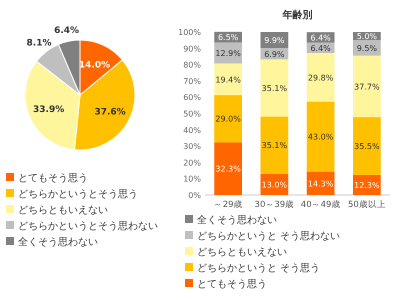 The image size is (400, 300). What do you see at coordinates (367, 37) in the screenshot?
I see `data-label: 5.0%` at bounding box center [367, 37].